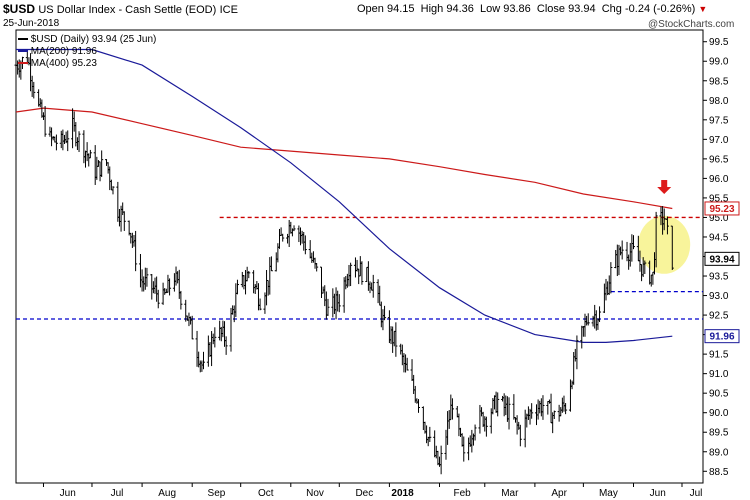  Describe the element at coordinates (719, 218) in the screenshot. I see `y-tick-label: 95.0` at that location.